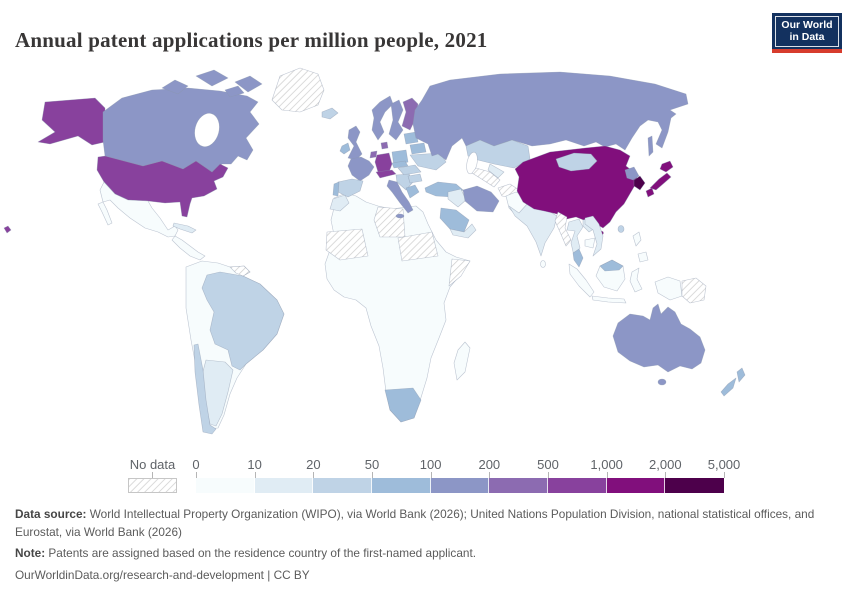  I want to click on country-chile, so click(205, 389).